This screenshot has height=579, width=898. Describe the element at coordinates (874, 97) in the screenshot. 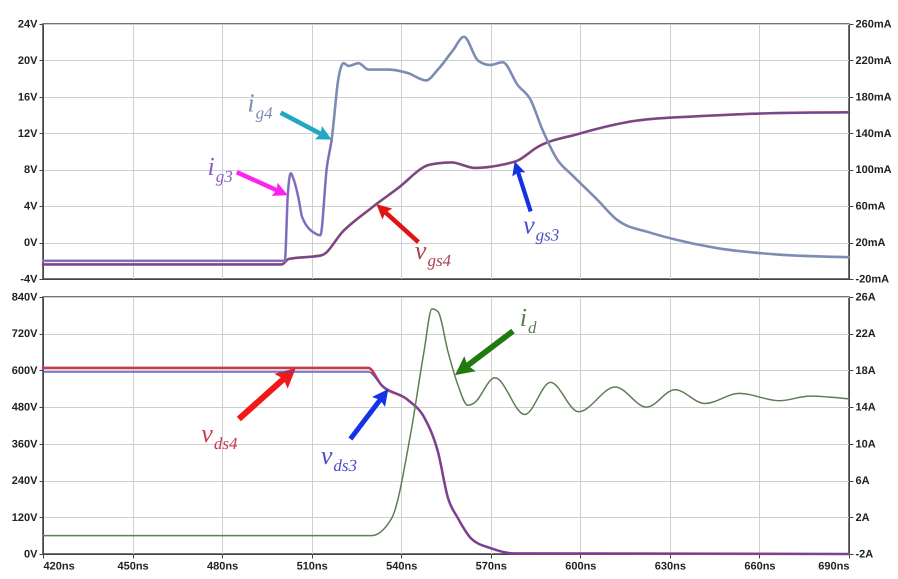

I see `y2-tick-label: 180mA` at that location.